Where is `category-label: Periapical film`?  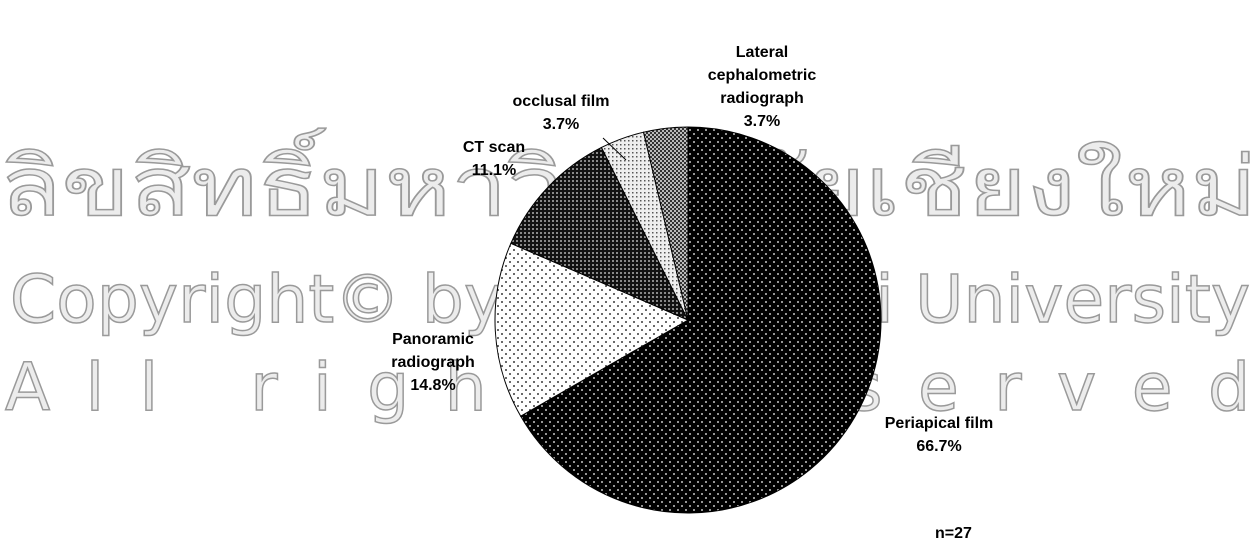 category-label: Periapical film is located at coordinates (939, 423).